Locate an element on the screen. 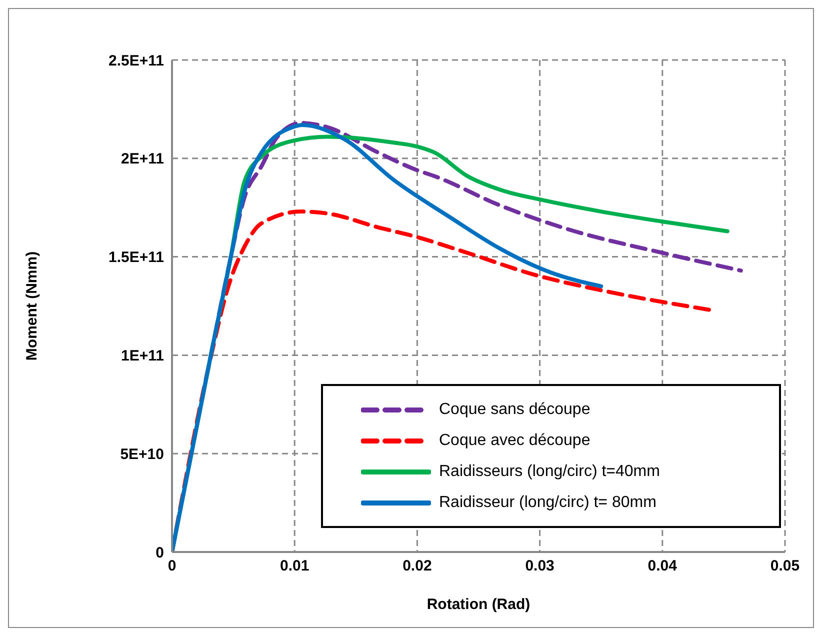  x-axis-title: Rotation (Rad) is located at coordinates (478, 604).